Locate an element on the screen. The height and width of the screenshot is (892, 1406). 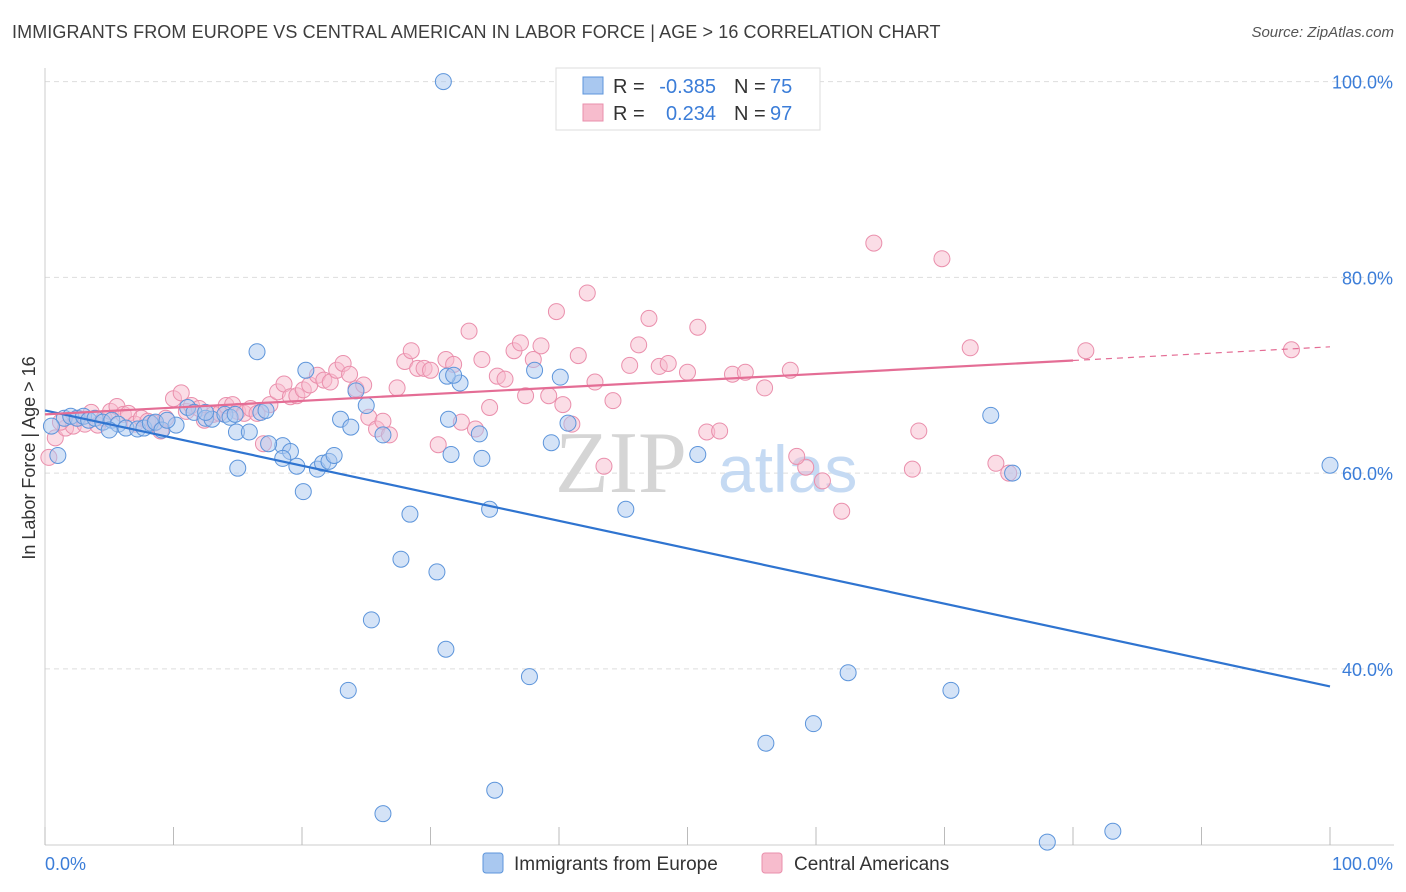
x-tick-label: 100.0% is located at coordinates (1362, 864).